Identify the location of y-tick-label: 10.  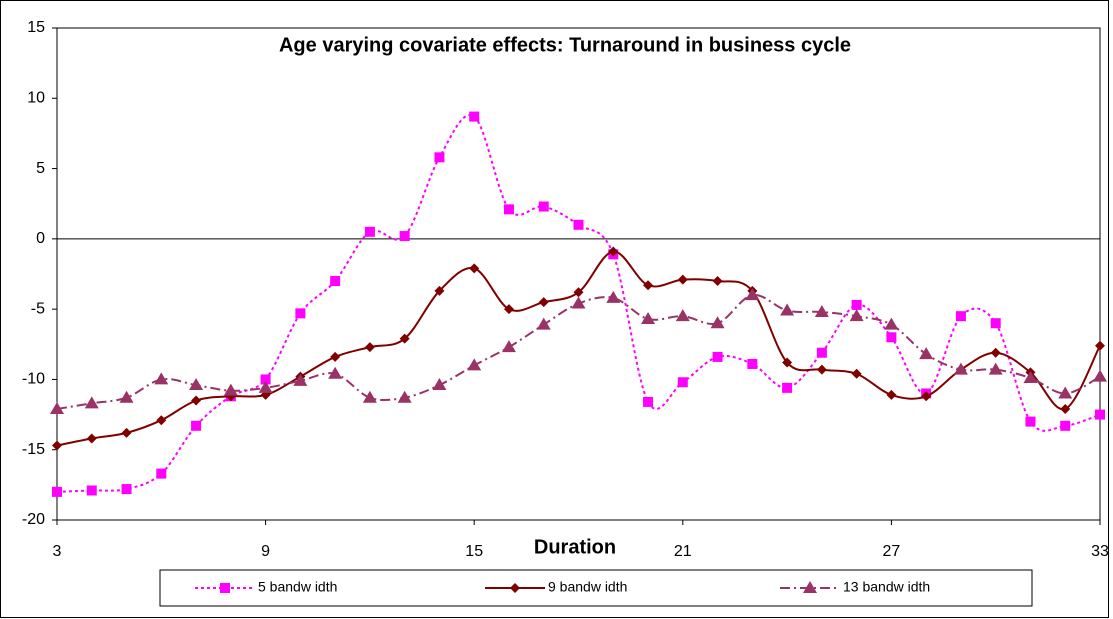
(36, 98).